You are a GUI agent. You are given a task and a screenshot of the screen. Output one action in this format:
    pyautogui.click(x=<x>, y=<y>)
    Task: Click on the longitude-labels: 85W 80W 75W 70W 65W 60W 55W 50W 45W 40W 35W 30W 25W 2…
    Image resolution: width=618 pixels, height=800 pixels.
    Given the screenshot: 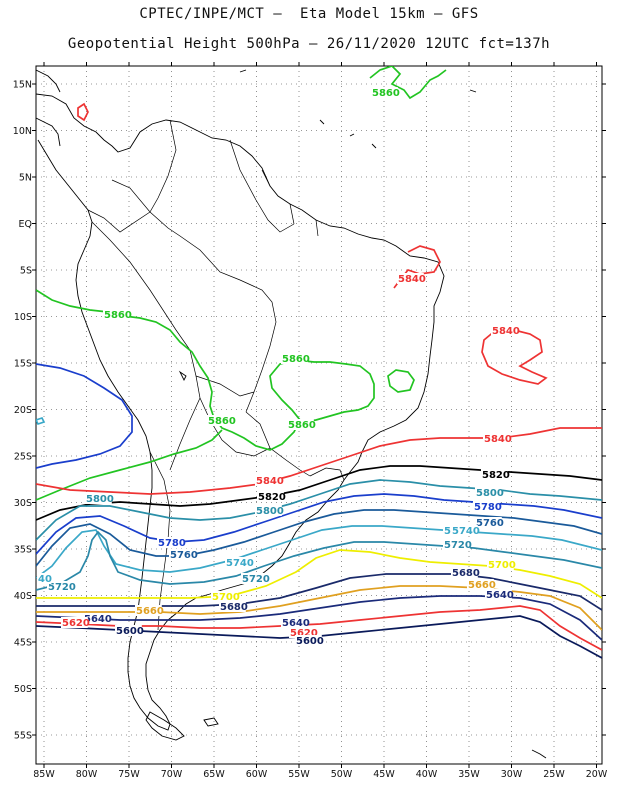 What is the action you would take?
    pyautogui.click(x=320, y=774)
    